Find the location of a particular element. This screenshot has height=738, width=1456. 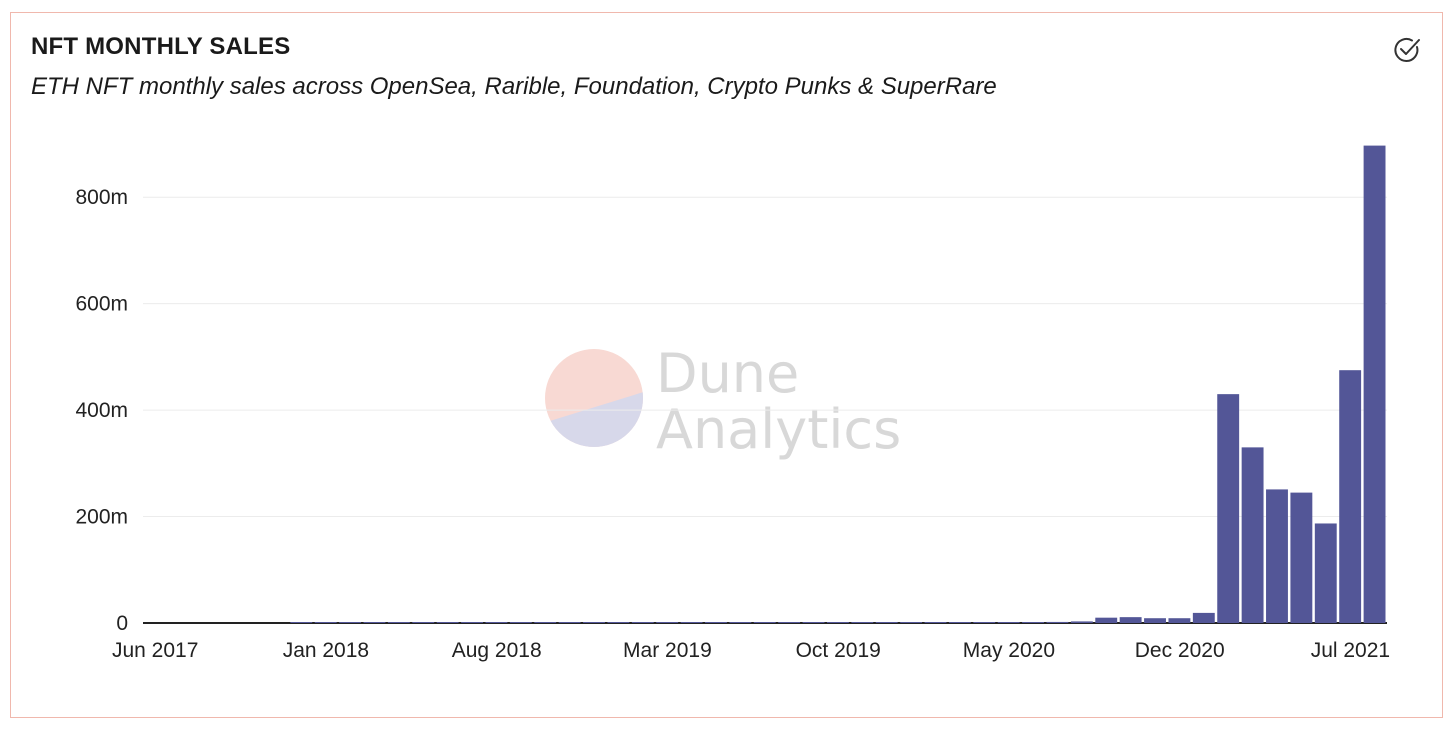

watermark-line2: Analytics is located at coordinates (778, 429).